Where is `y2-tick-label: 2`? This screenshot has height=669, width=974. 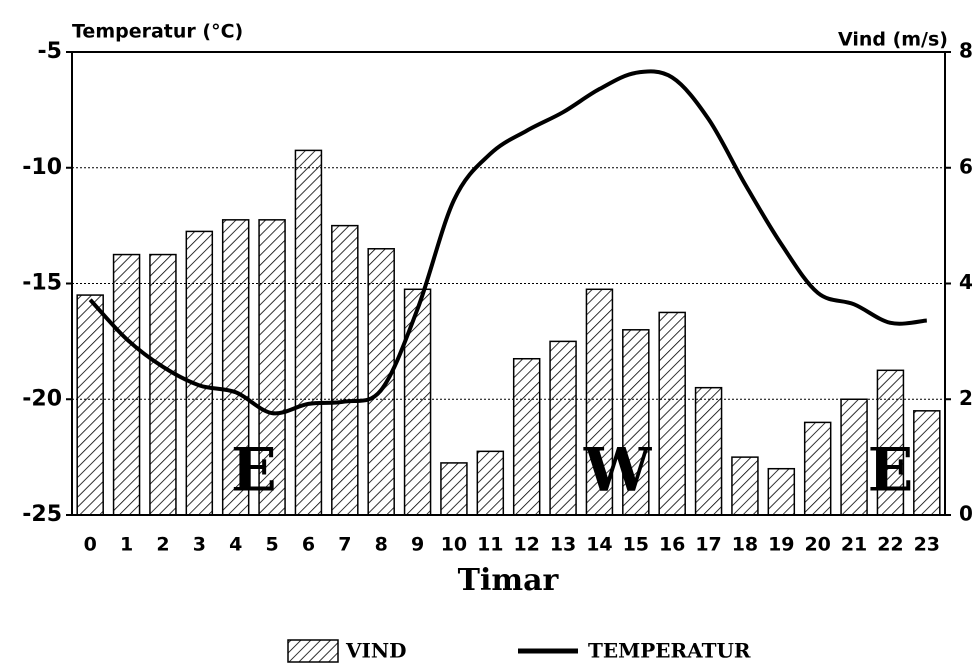
y2-tick-label: 2 is located at coordinates (966, 398).